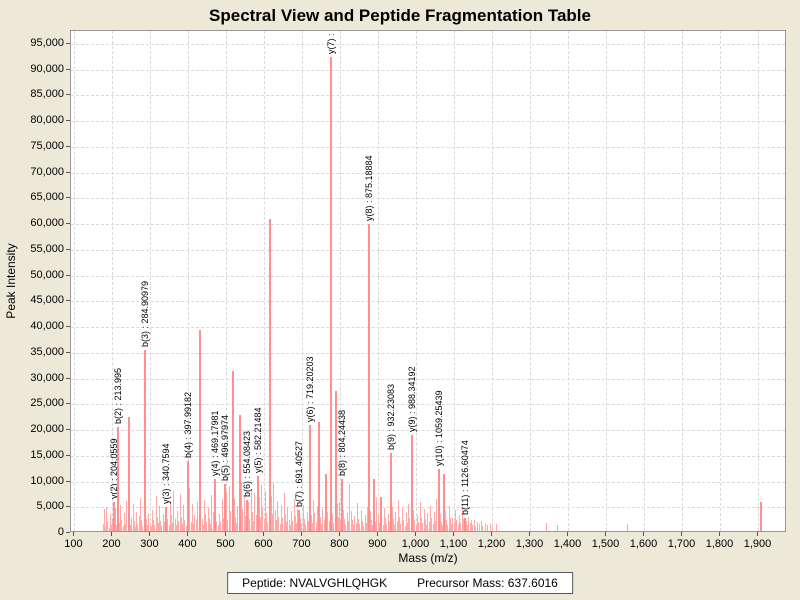 The height and width of the screenshot is (600, 800). Describe the element at coordinates (246, 463) in the screenshot. I see `peak-annotation-b(6): b(6) : 554.08423` at that location.